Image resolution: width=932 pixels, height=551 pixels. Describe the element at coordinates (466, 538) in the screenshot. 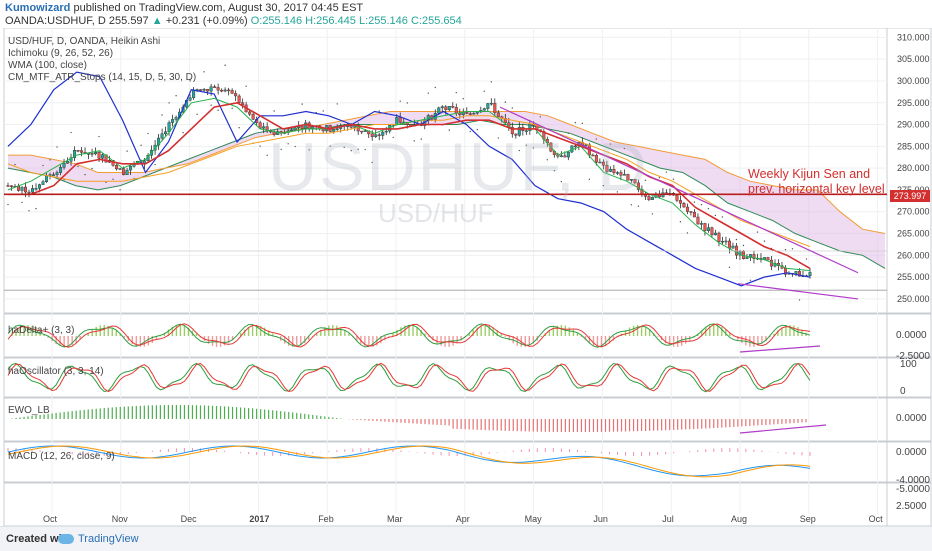

I see `footer-bar: Created with TradingView` at that location.